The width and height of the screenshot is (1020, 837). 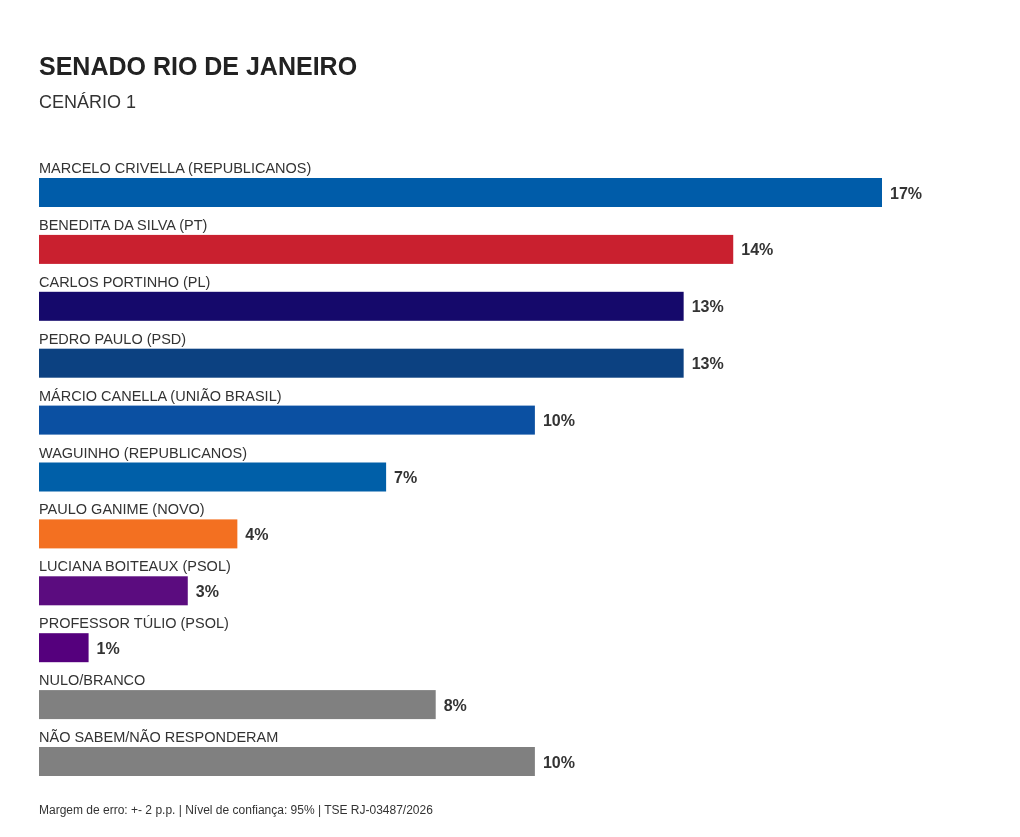 What do you see at coordinates (198, 66) in the screenshot?
I see `chart-title: SENADO RIO DE JANEIRO` at bounding box center [198, 66].